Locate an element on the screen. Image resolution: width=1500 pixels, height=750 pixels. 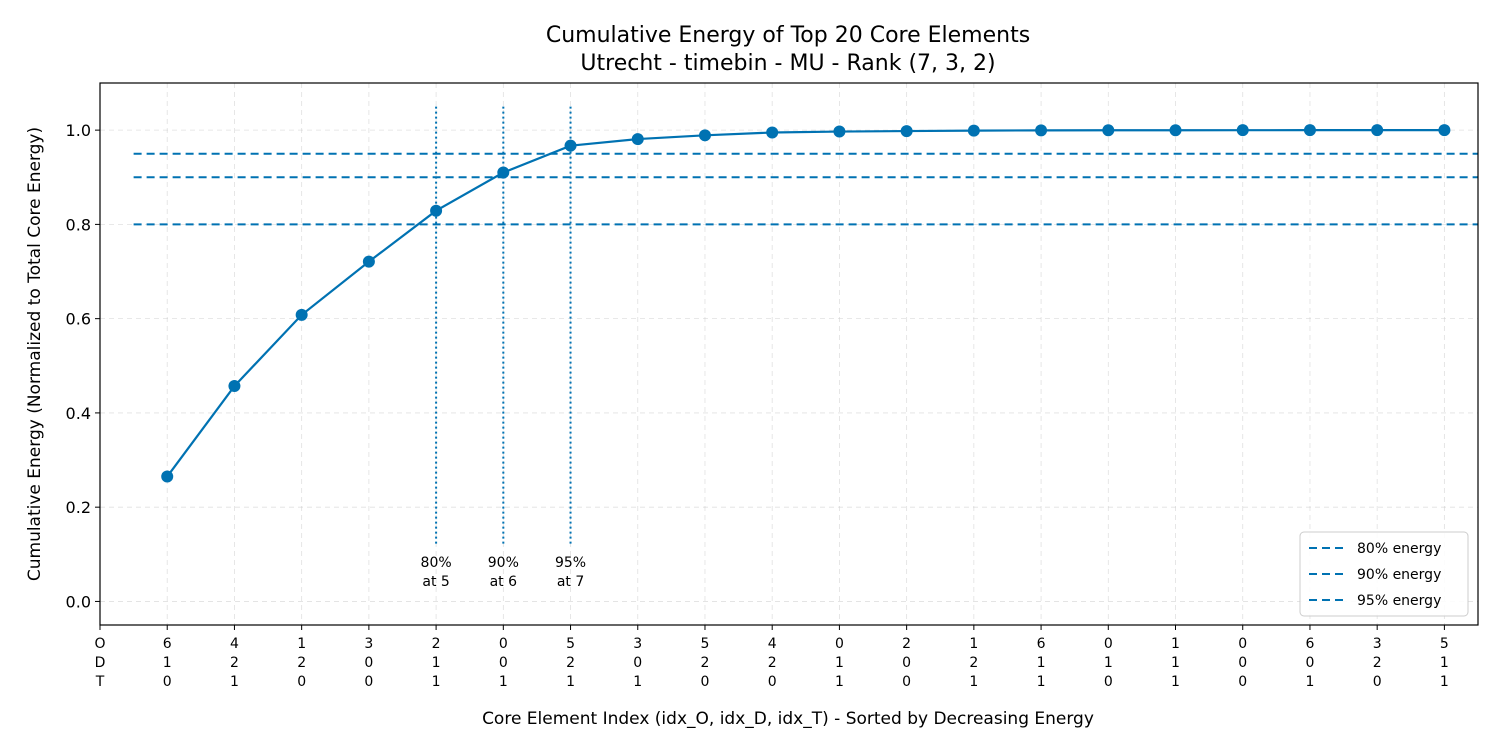
marker-annotation: 80% at 5 is located at coordinates (436, 572).